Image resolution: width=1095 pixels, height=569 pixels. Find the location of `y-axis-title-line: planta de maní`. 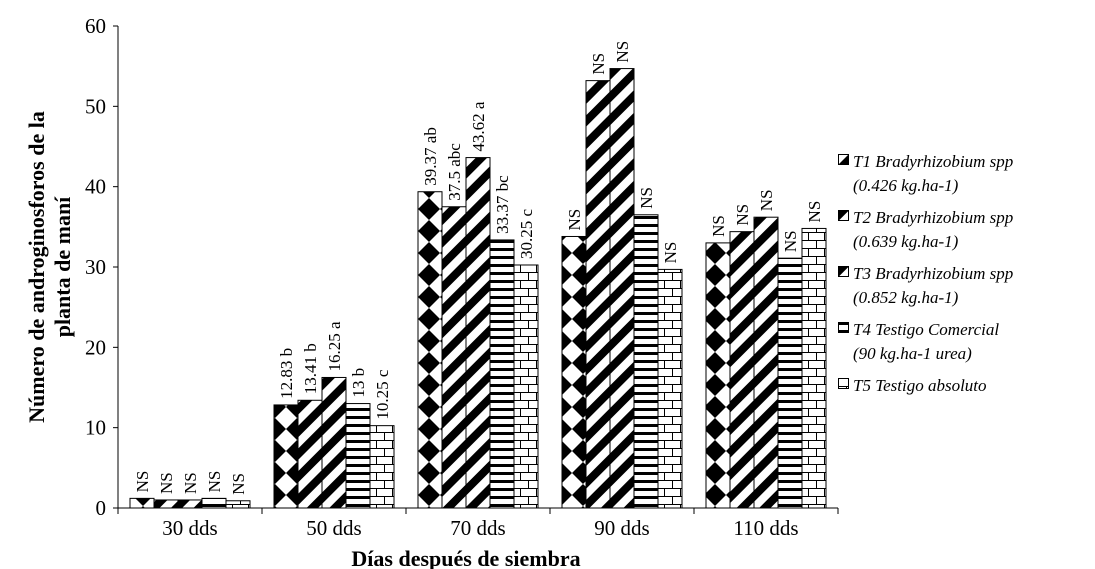

y-axis-title-line: planta de maní is located at coordinates (62, 266).